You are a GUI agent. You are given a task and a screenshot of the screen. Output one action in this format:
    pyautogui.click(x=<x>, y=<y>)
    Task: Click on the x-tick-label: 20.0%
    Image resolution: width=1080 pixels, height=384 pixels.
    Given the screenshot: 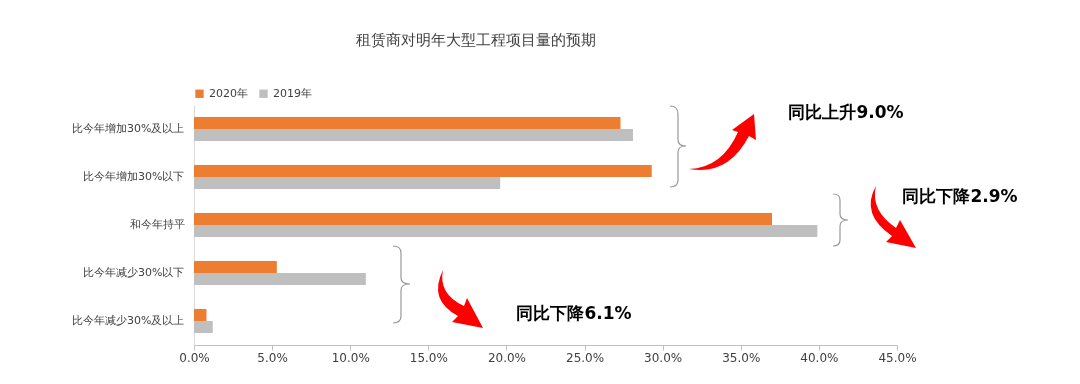 What is the action you would take?
    pyautogui.click(x=507, y=357)
    